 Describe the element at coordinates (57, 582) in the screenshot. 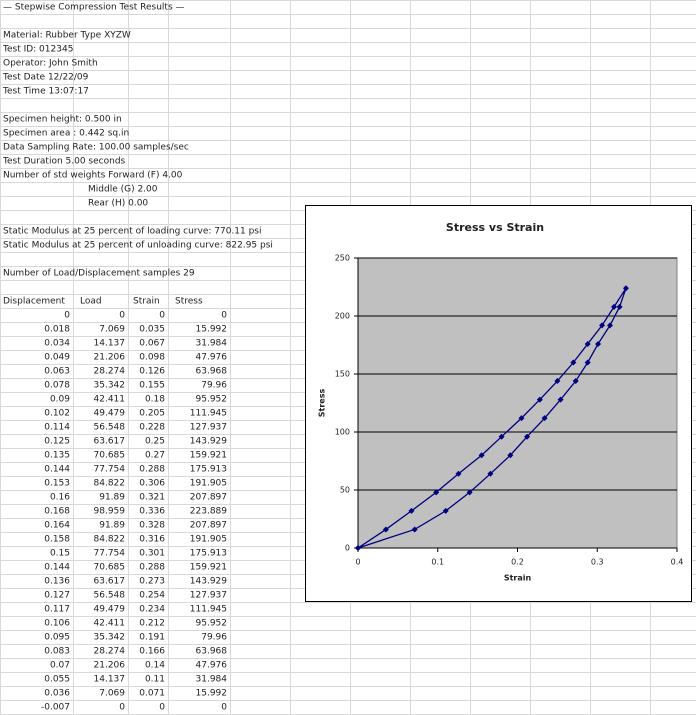

I see `cell-number: 0.136` at that location.